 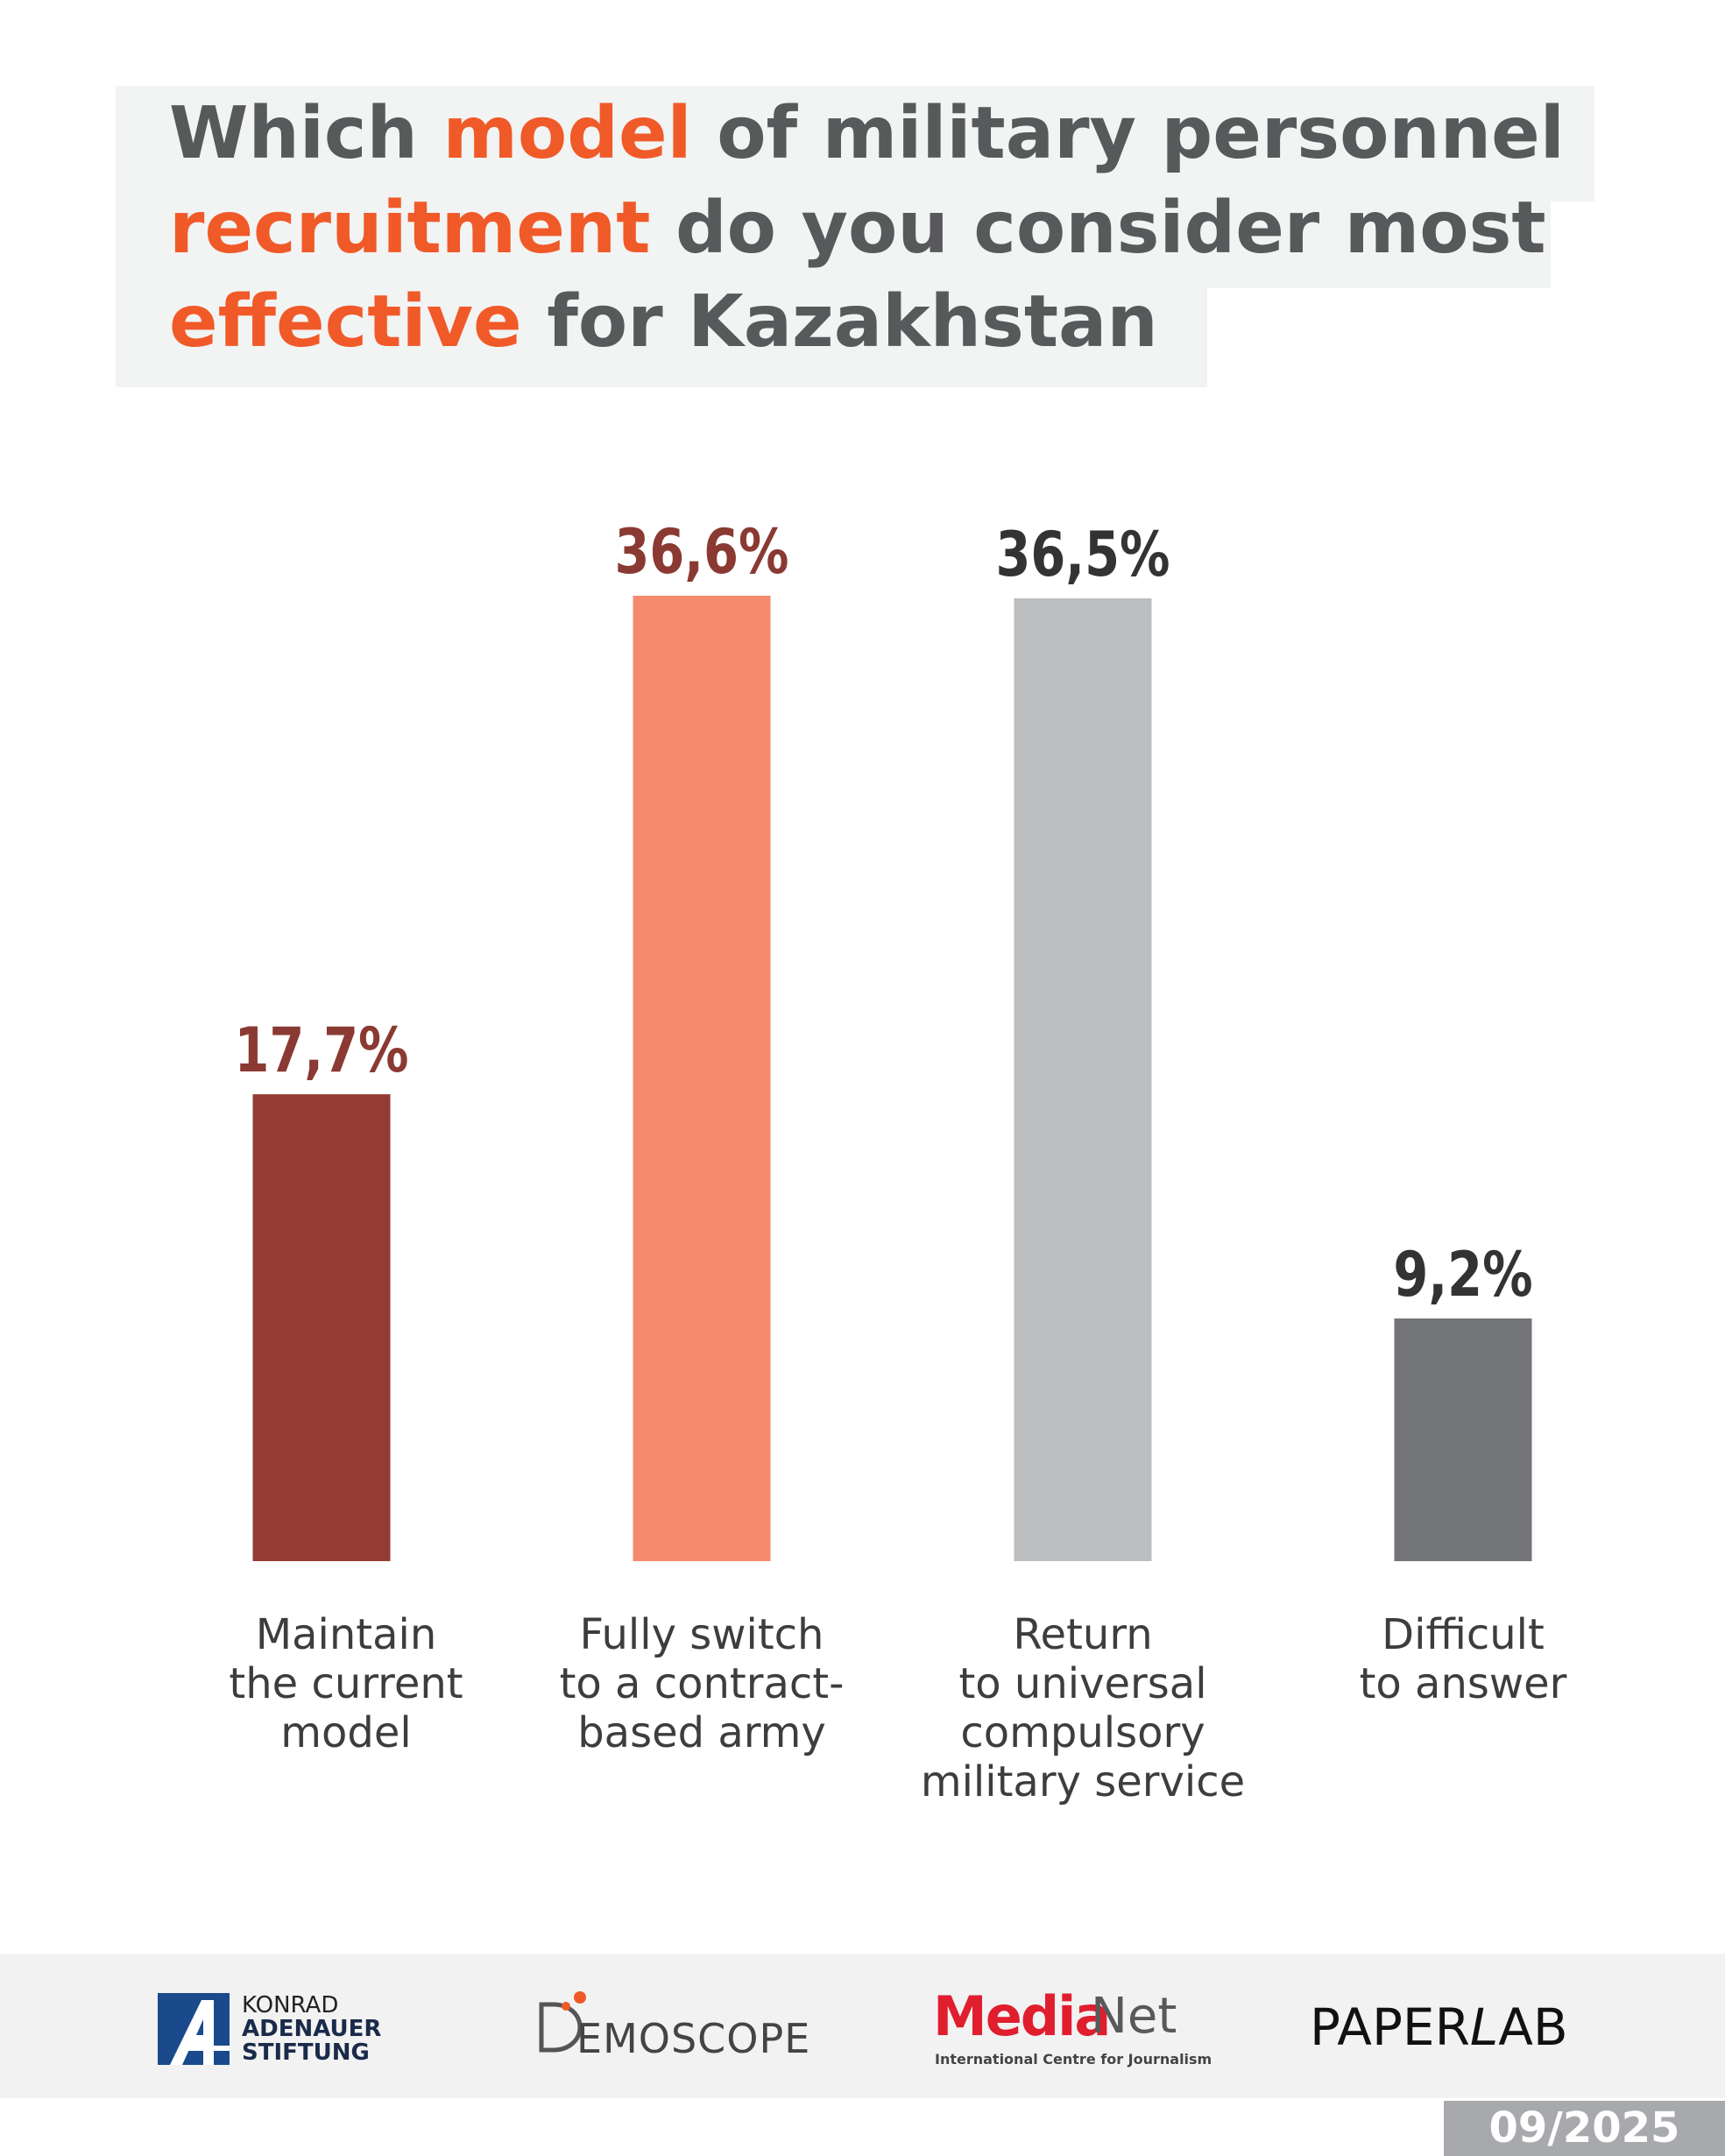 I want to click on category-label-line: Maintain, so click(x=346, y=1635).